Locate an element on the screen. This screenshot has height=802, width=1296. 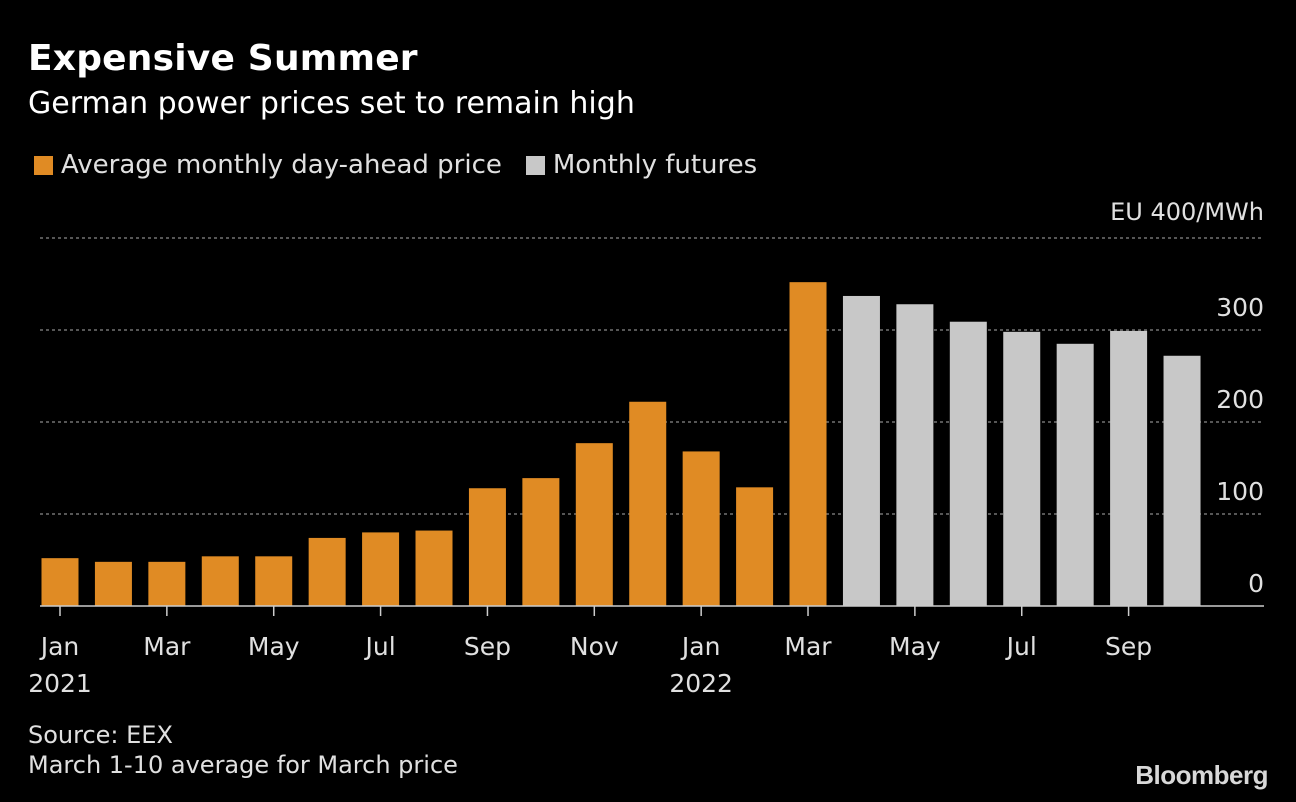
x-axis is located at coordinates (652, 610).